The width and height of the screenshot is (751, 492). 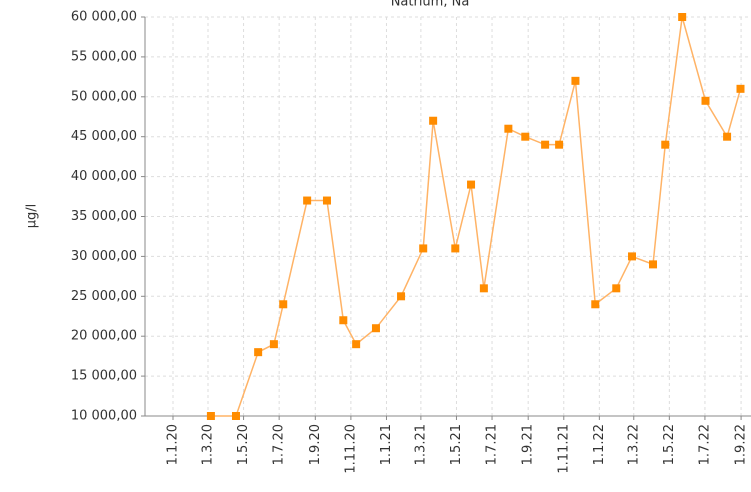 What do you see at coordinates (420, 444) in the screenshot?
I see `x-tick-label: 1.3.21` at bounding box center [420, 444].